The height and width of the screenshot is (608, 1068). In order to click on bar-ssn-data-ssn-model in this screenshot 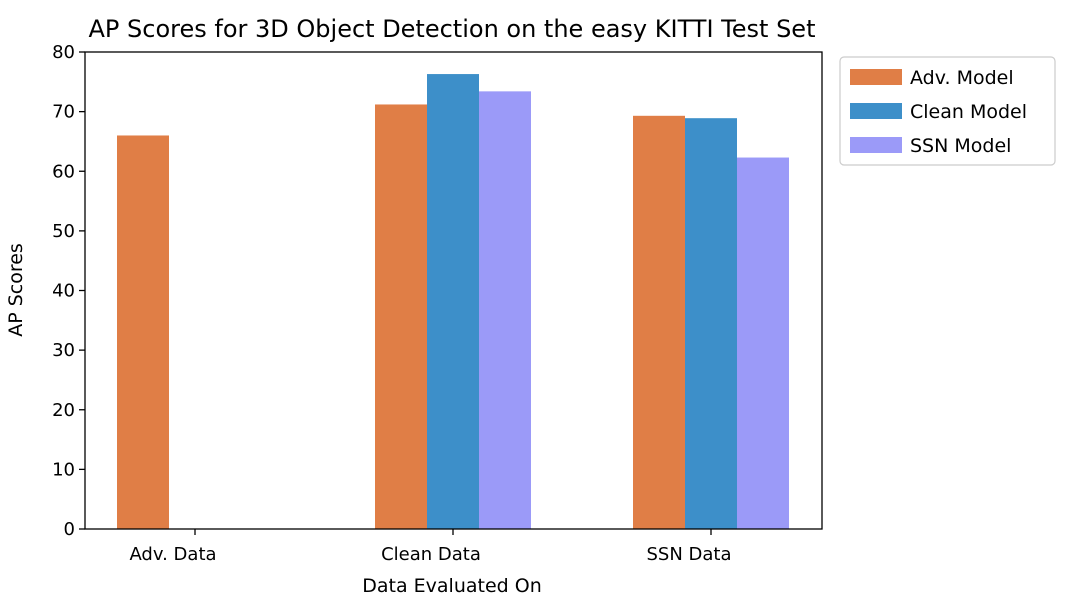, I will do `click(763, 343)`.